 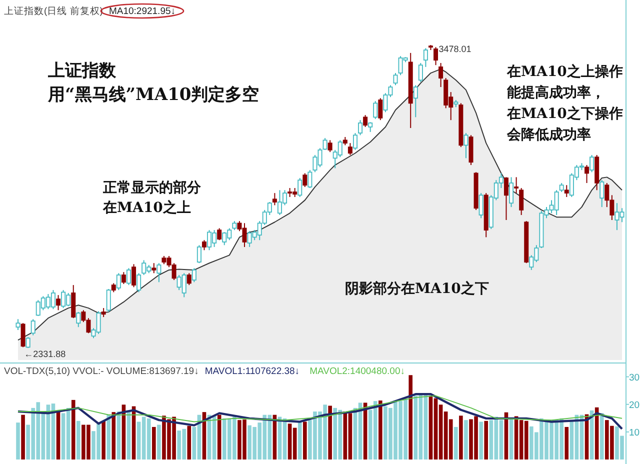 What do you see at coordinates (455, 49) in the screenshot?
I see `annotation: 3478.01` at bounding box center [455, 49].